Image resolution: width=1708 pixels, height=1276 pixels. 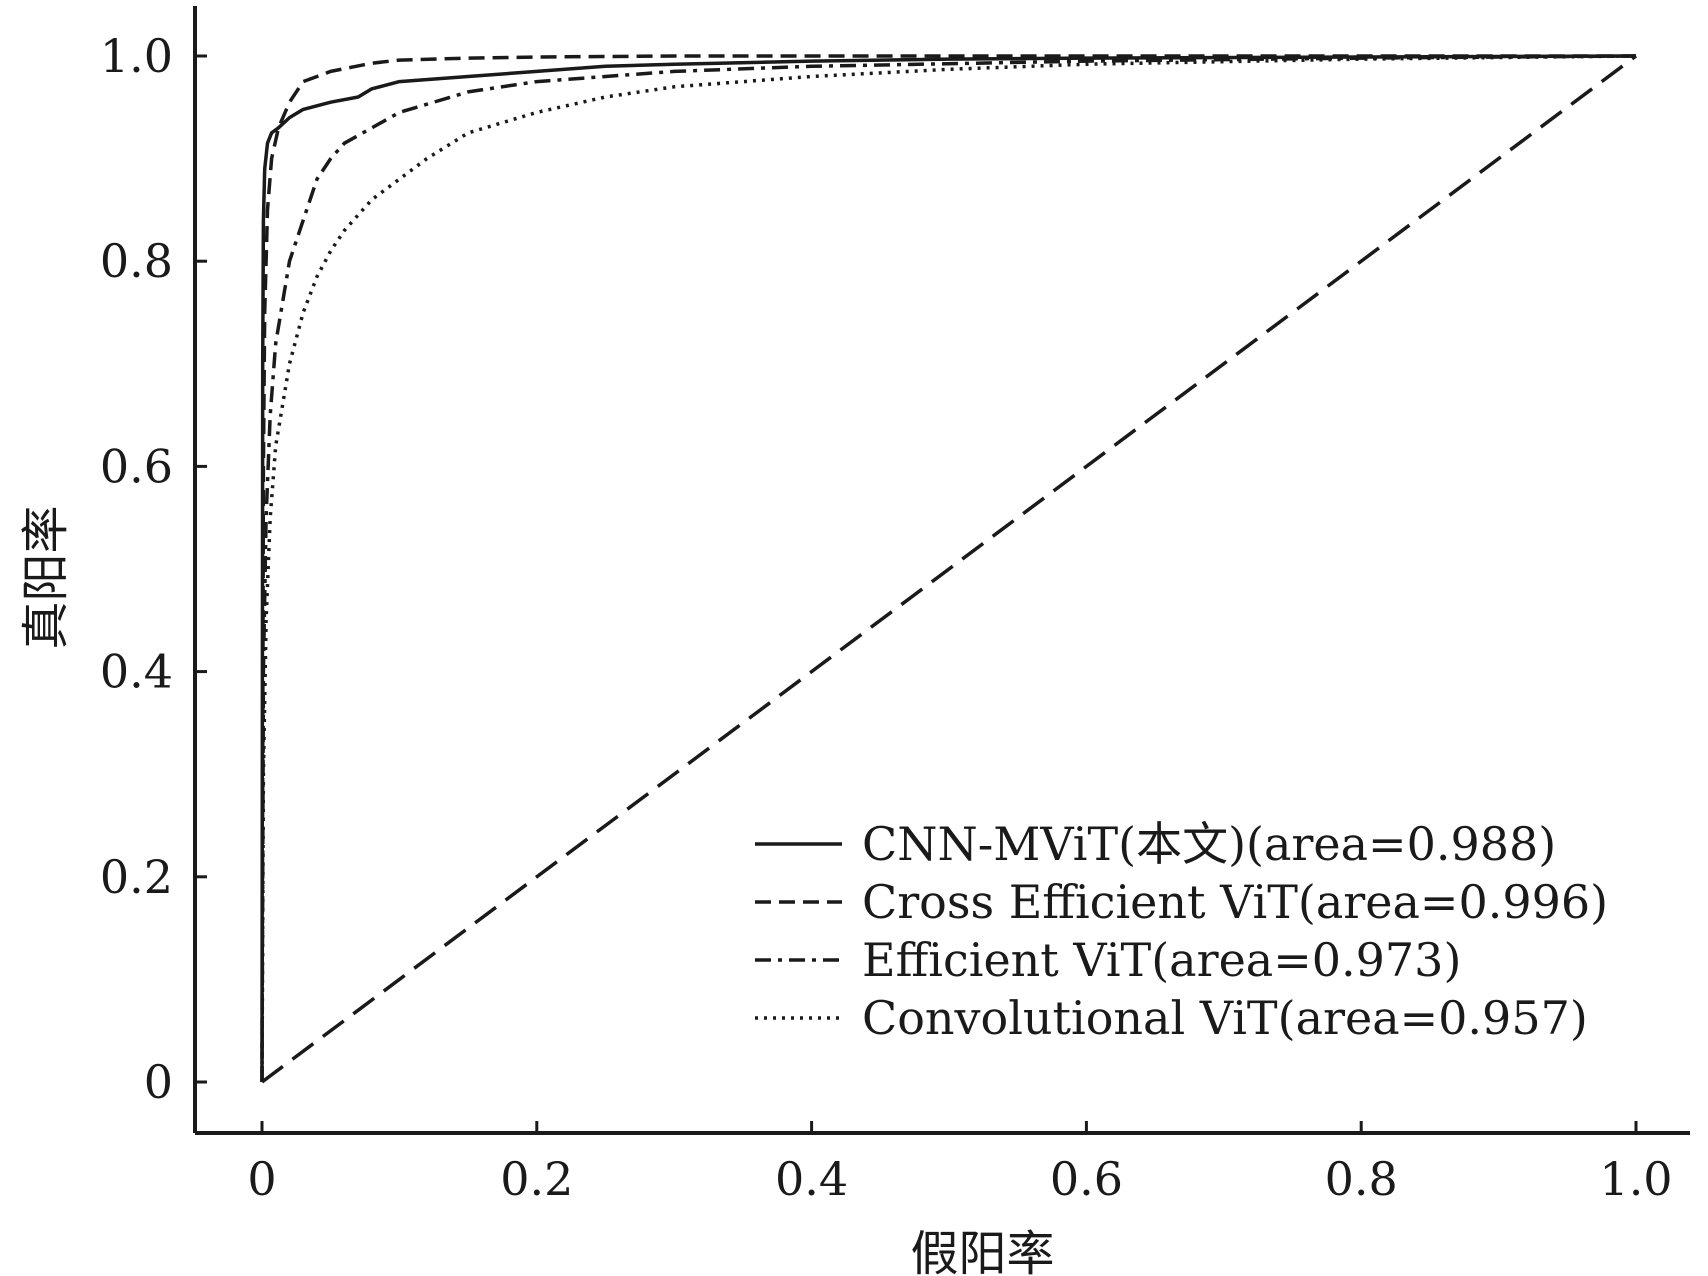 I want to click on x-ticks: 0 0.2 0.4 0.6 0.8 1.0, so click(x=960, y=1163).